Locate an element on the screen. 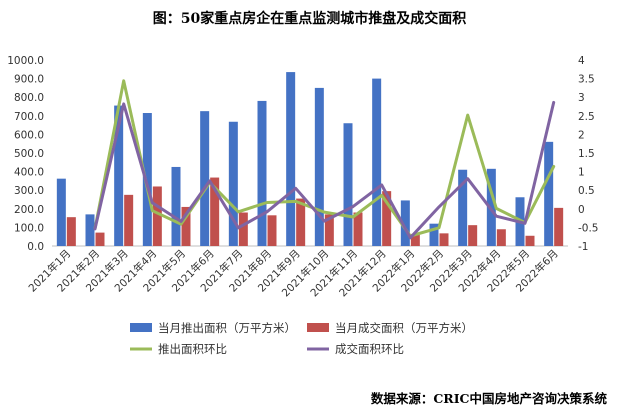  right-axis-tick: 0.5 is located at coordinates (586, 191).